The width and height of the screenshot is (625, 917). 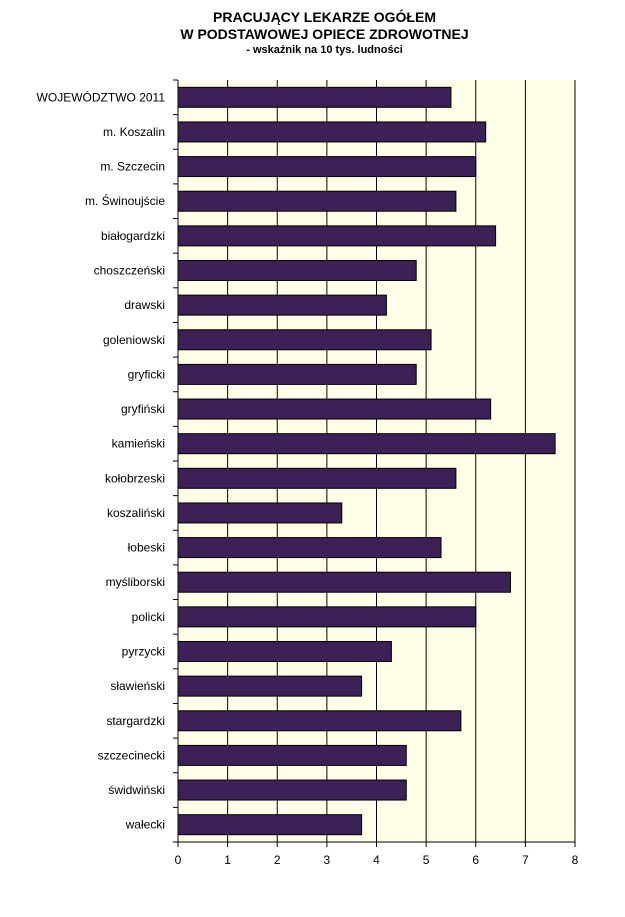 I want to click on category-label: gryficki, so click(x=146, y=374).